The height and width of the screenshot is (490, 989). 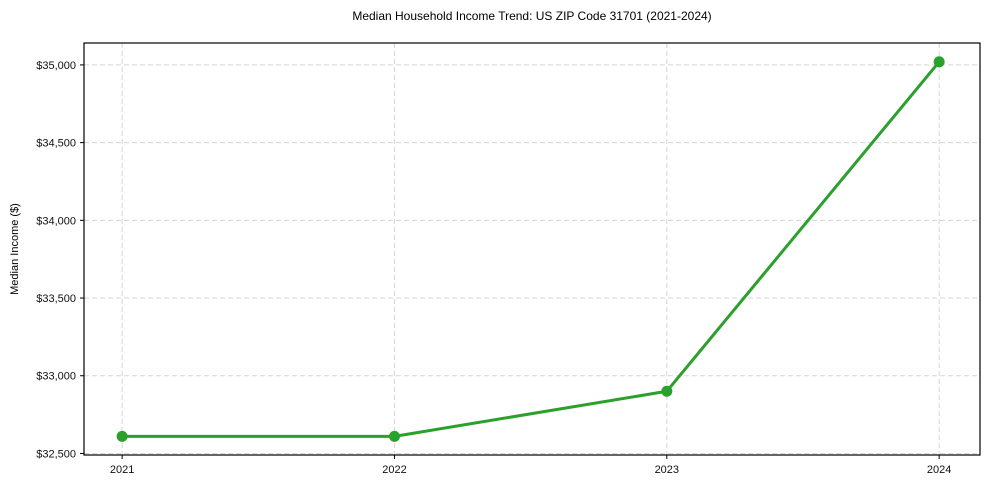 What do you see at coordinates (56, 221) in the screenshot?
I see `y-tick-label: $34,000` at bounding box center [56, 221].